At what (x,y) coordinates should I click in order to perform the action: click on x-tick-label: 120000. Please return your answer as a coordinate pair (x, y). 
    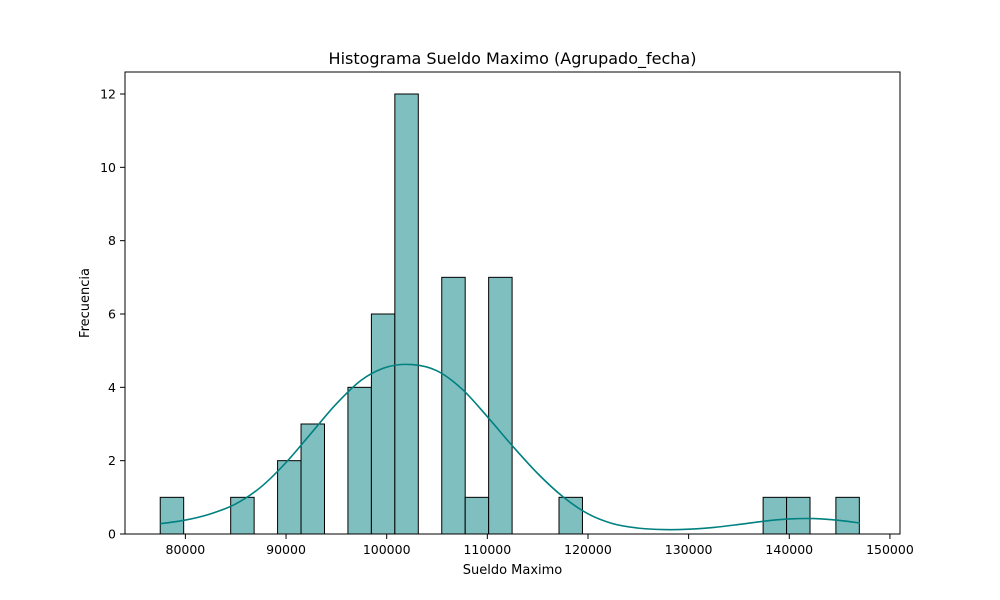
    Looking at the image, I should click on (588, 549).